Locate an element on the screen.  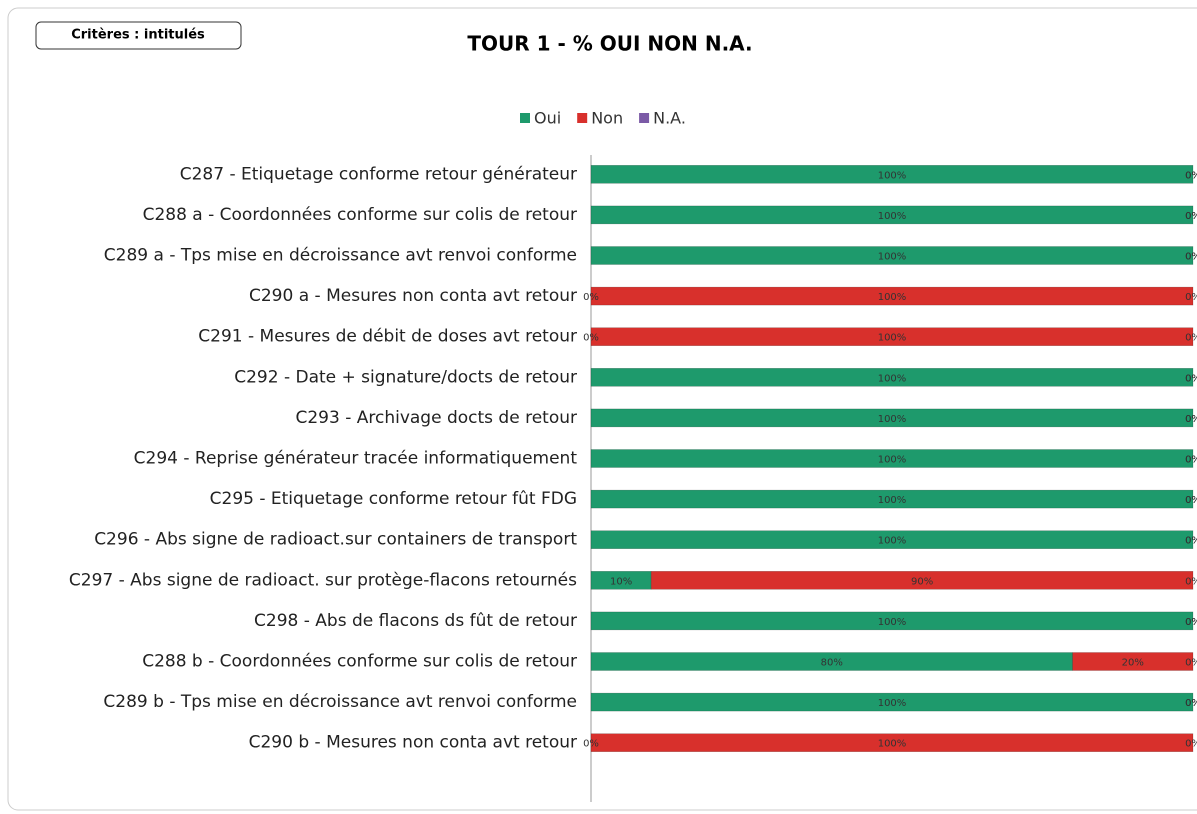
value-label: 80% is located at coordinates (832, 663).